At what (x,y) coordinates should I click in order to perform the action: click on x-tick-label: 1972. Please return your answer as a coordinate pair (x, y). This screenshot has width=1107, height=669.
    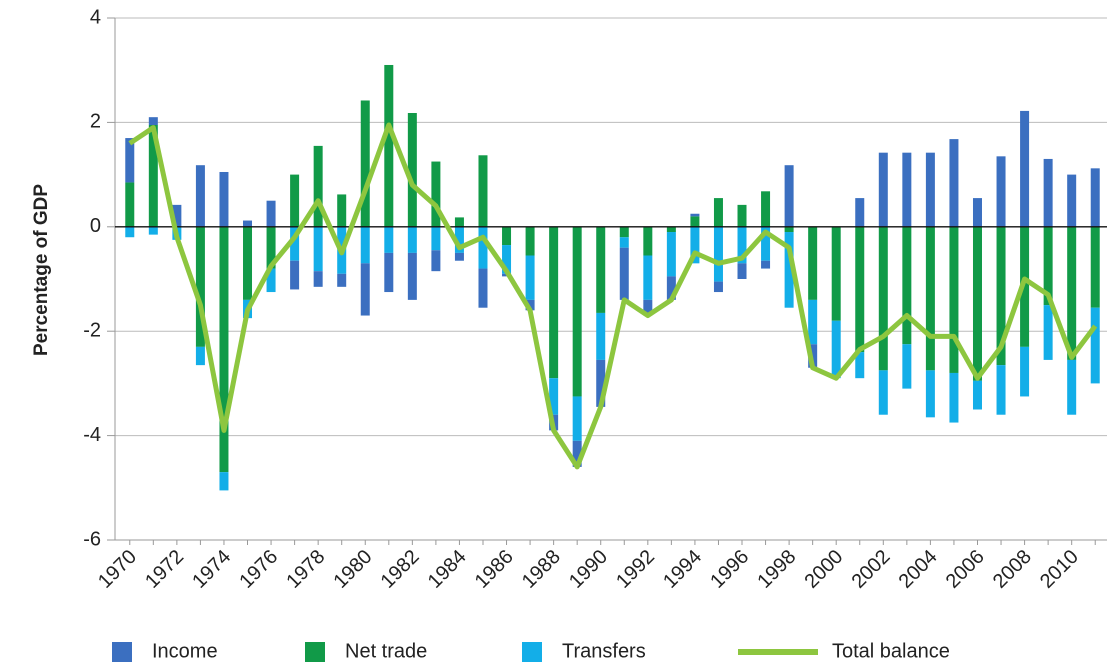
    Looking at the image, I should click on (164, 569).